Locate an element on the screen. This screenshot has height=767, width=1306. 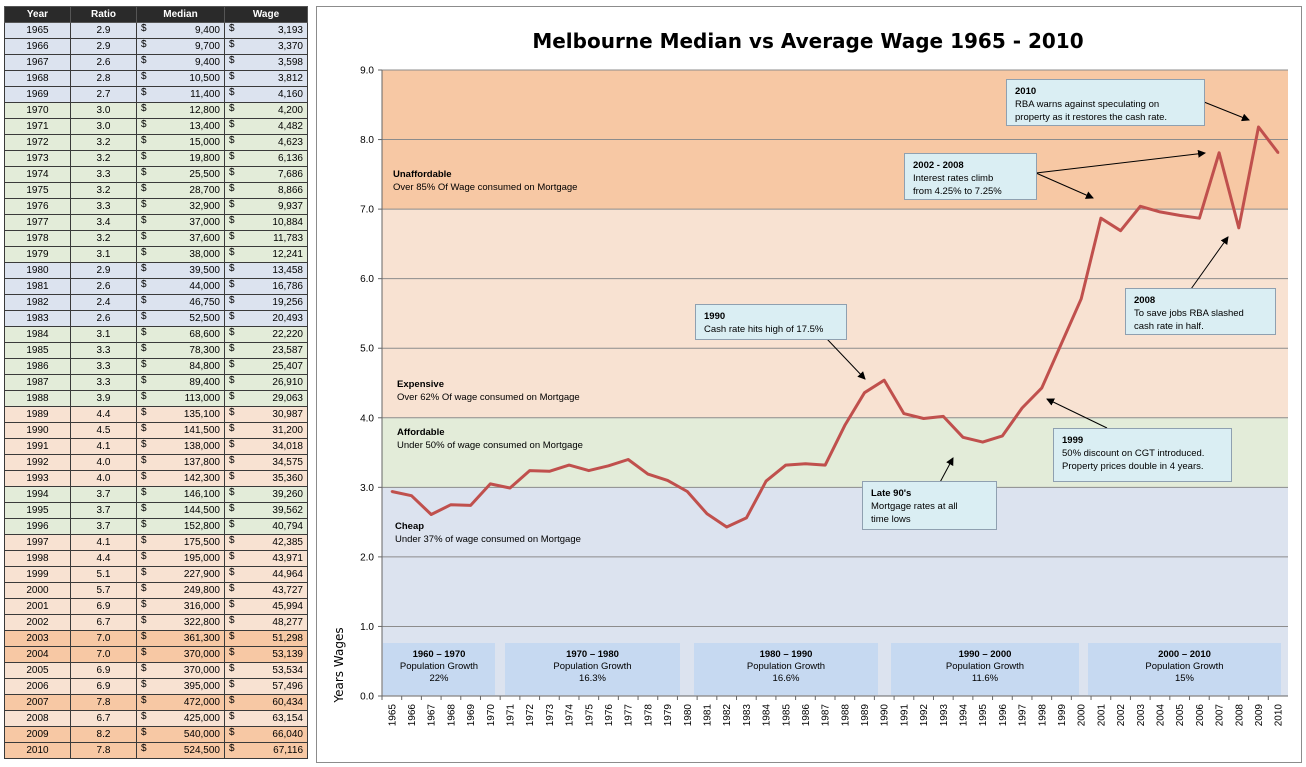
median-cell: $195,000 is located at coordinates (180, 558).